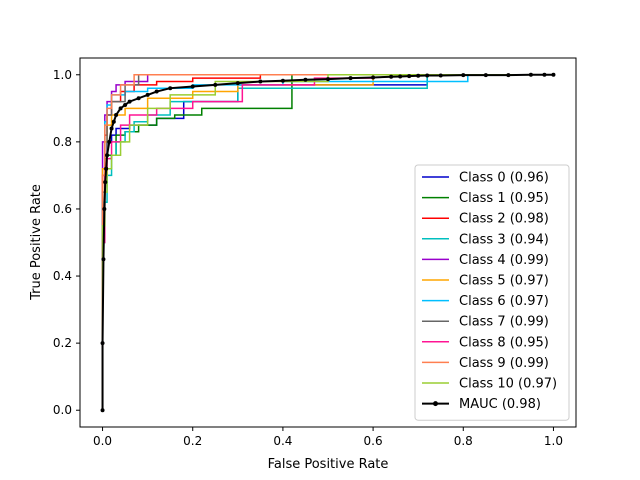 Image resolution: width=640 pixels, height=480 pixels. What do you see at coordinates (328, 464) in the screenshot?
I see `x-axis-label: False Positive Rate` at bounding box center [328, 464].